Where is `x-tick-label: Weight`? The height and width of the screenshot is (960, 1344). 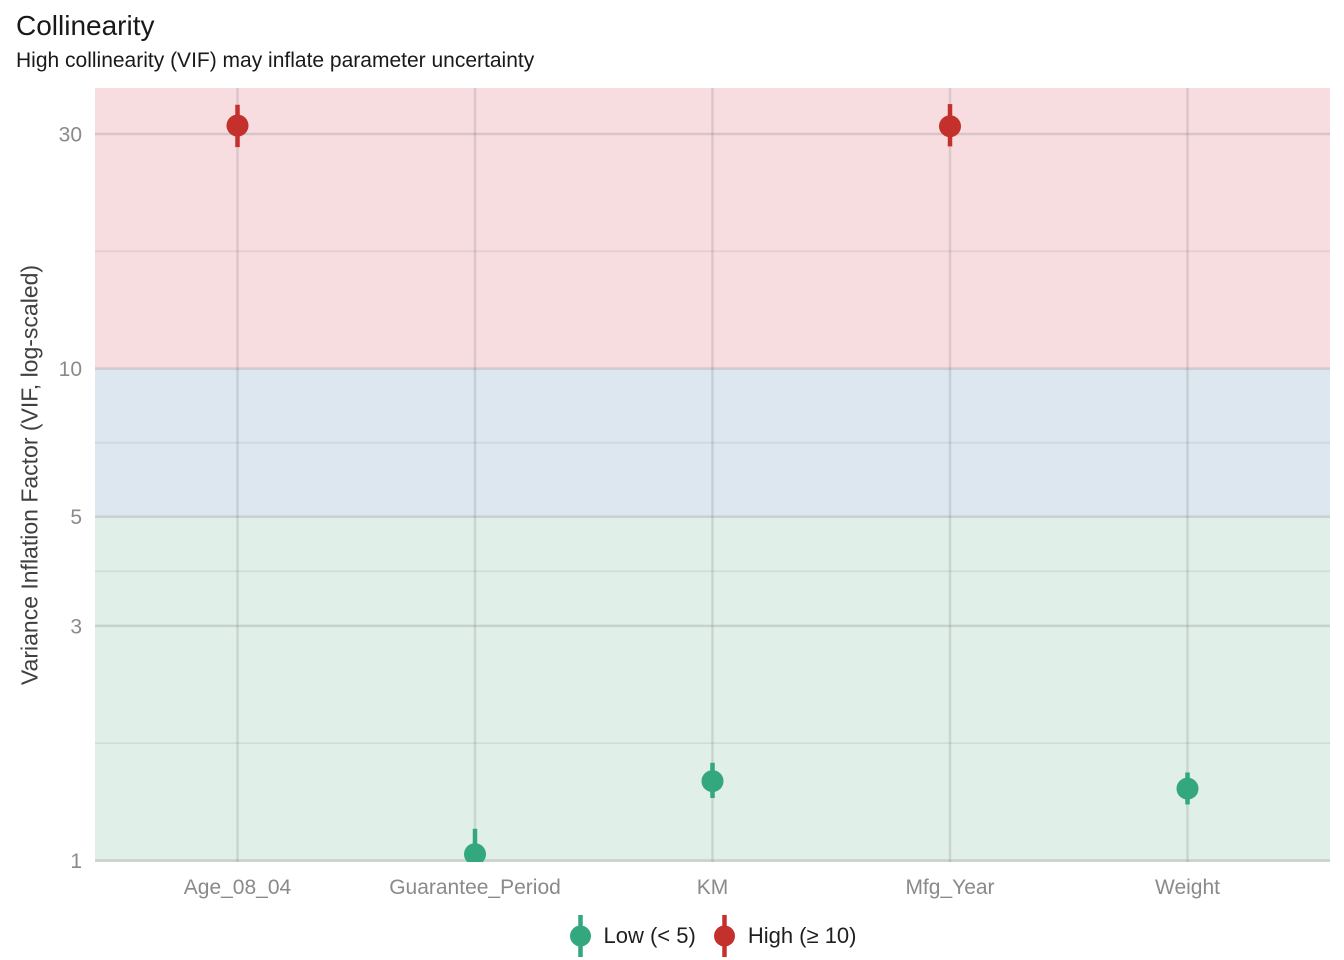
x-tick-label: Weight is located at coordinates (1187, 887).